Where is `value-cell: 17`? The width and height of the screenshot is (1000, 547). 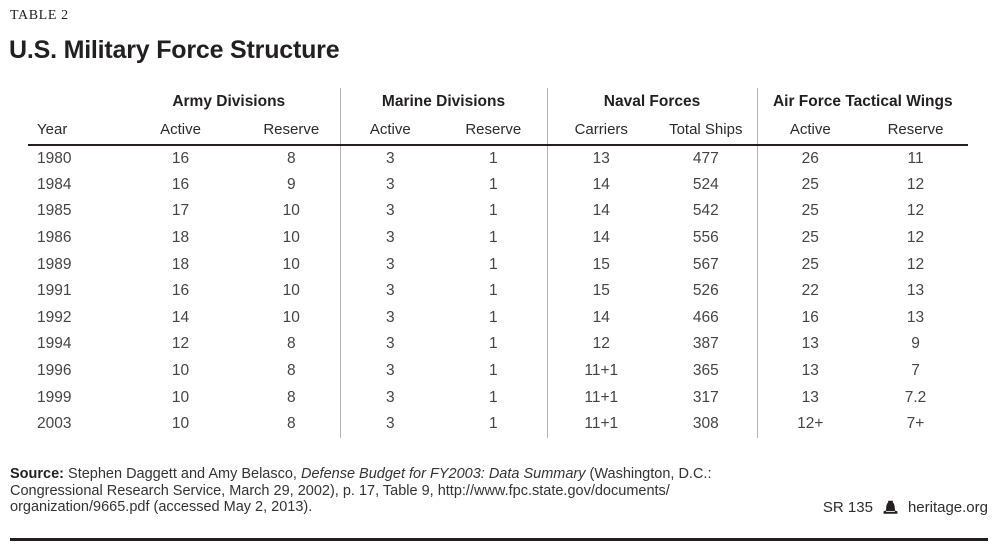
value-cell: 17 is located at coordinates (180, 211).